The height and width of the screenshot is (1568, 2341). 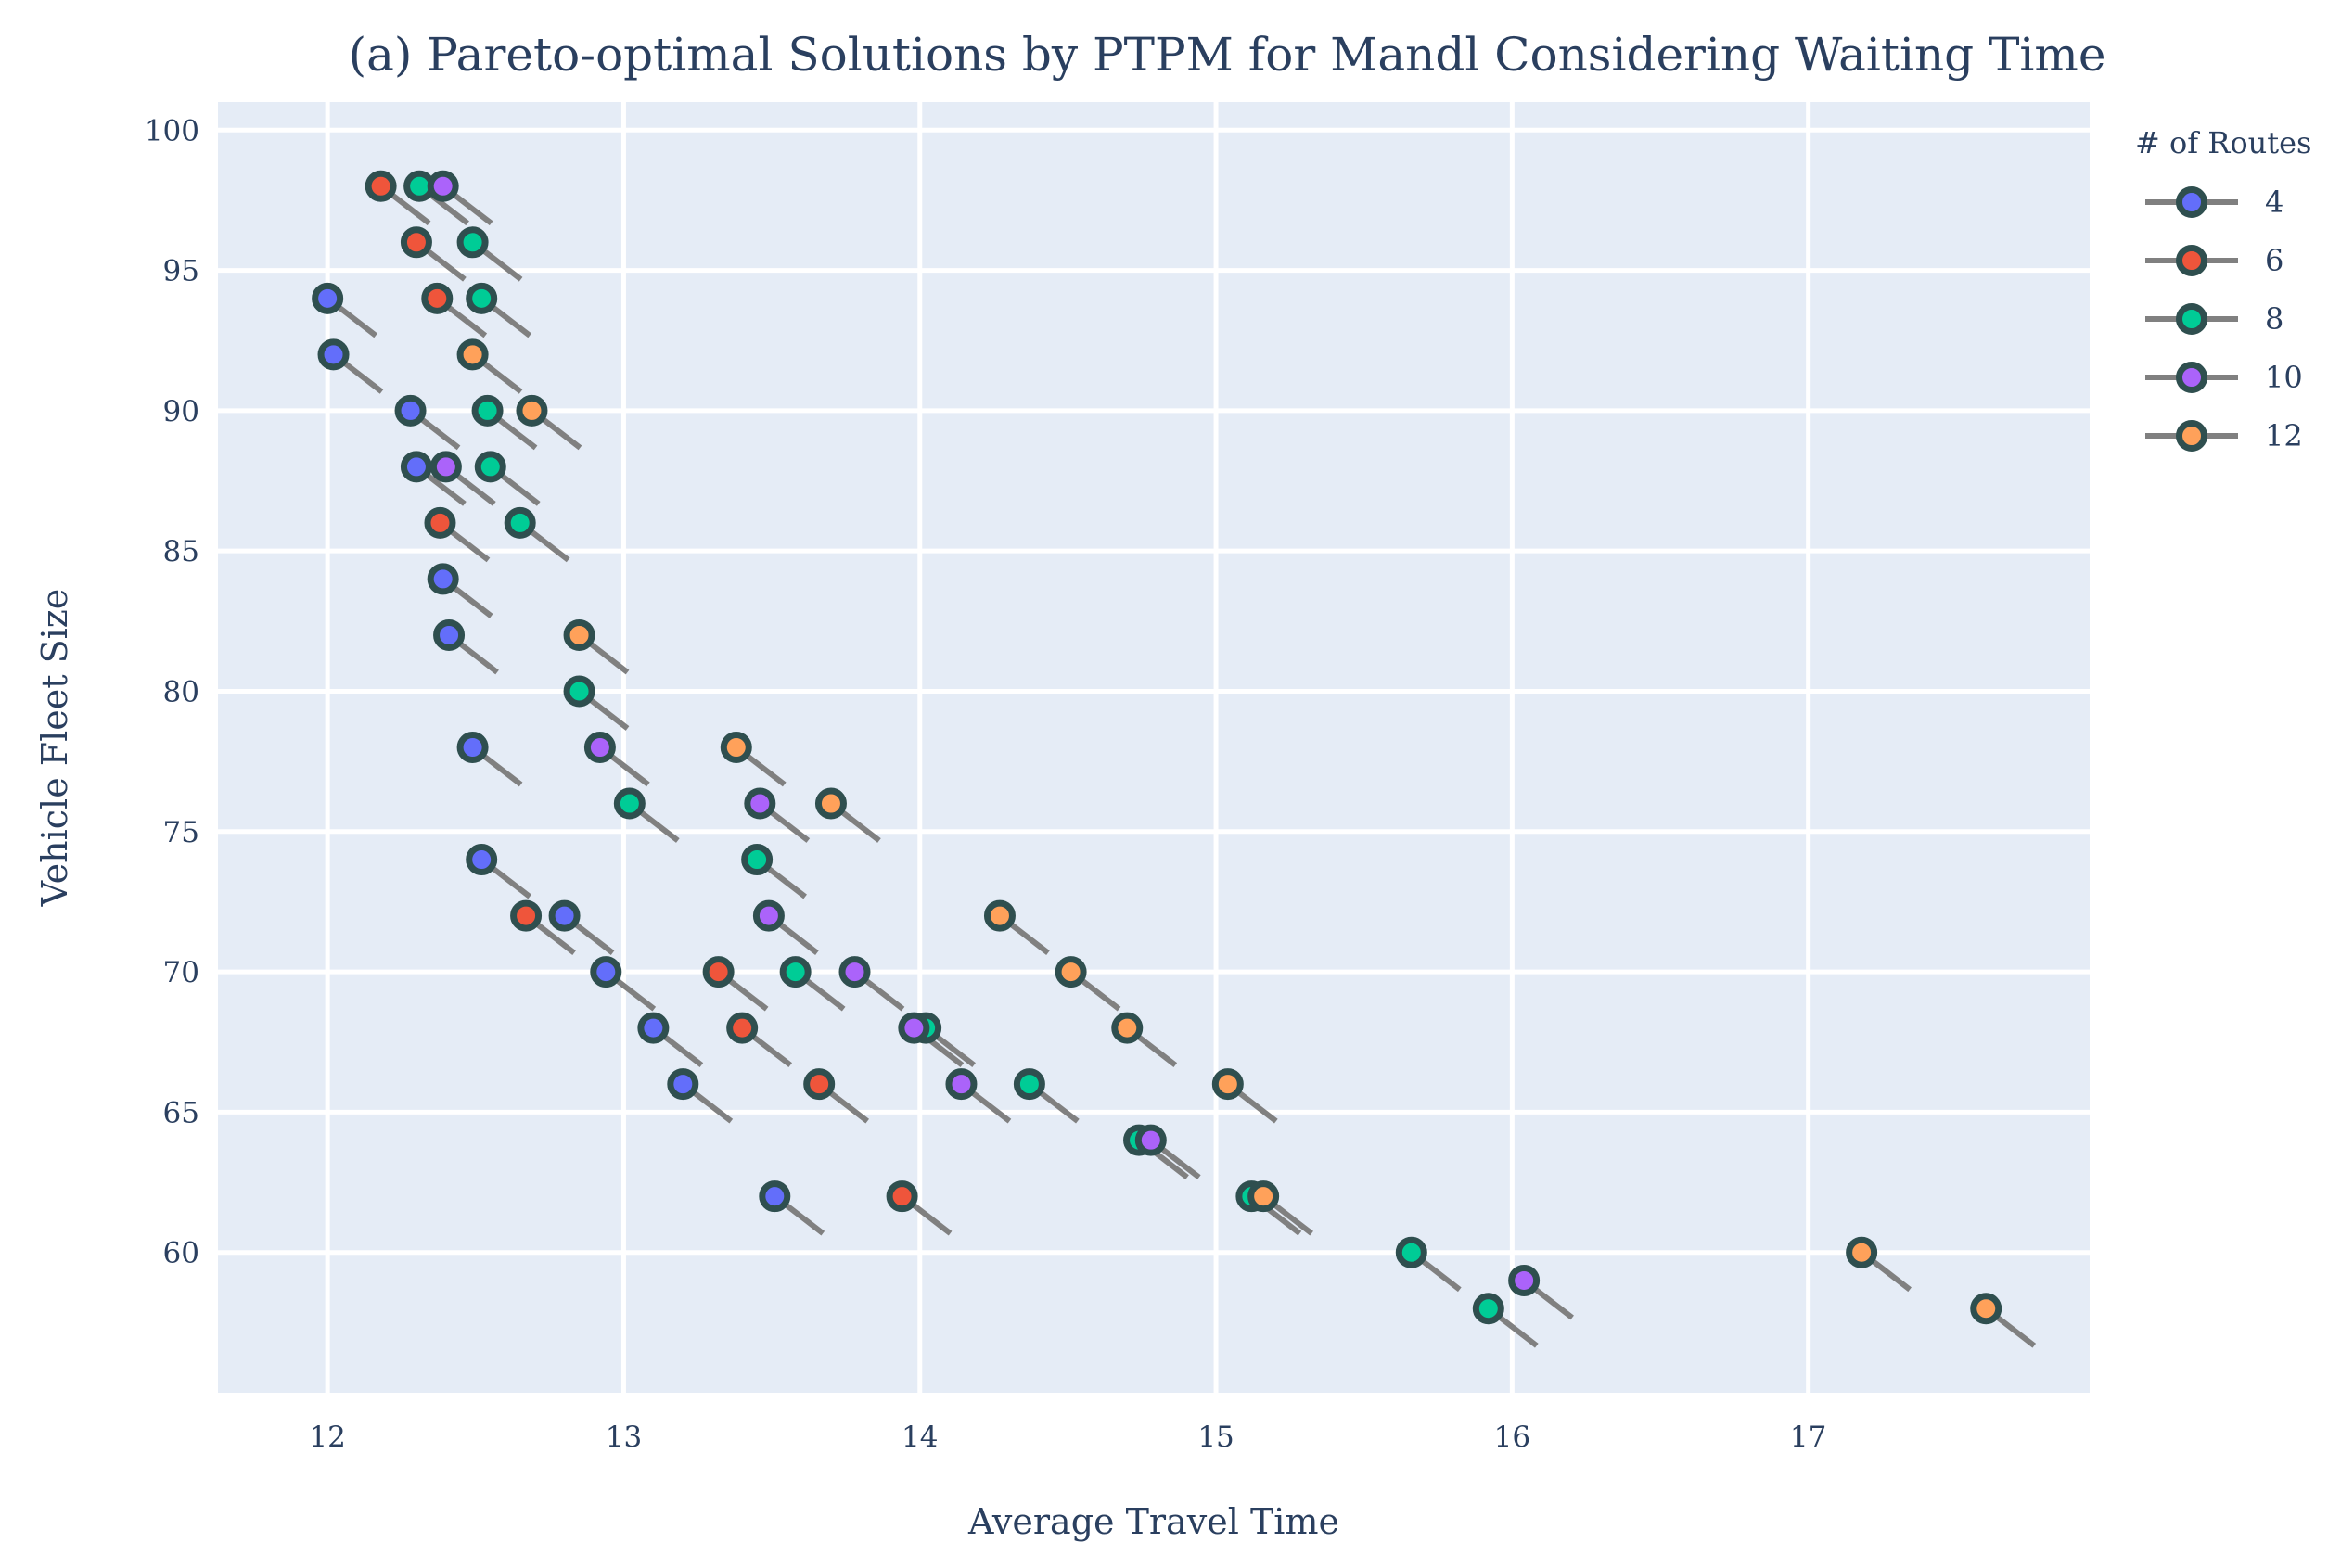 What do you see at coordinates (2214, 202) in the screenshot?
I see `legend-item-4: 4` at bounding box center [2214, 202].